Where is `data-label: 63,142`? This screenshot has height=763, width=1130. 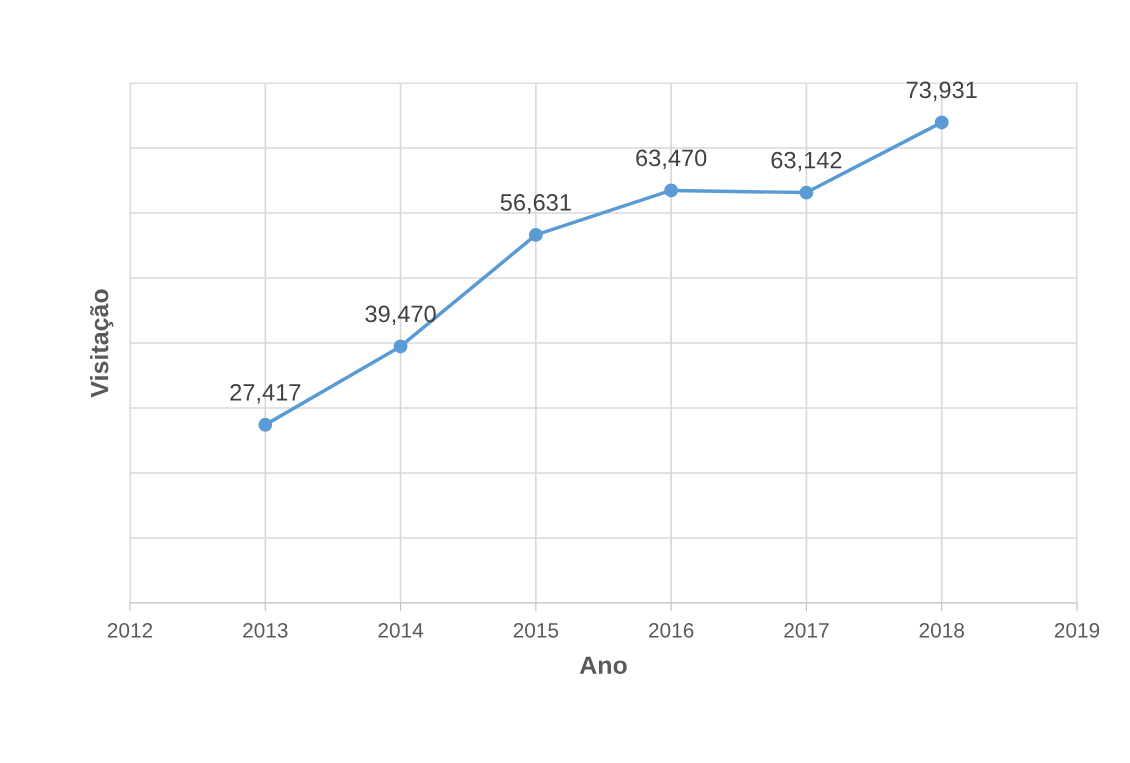
data-label: 63,142 is located at coordinates (806, 161).